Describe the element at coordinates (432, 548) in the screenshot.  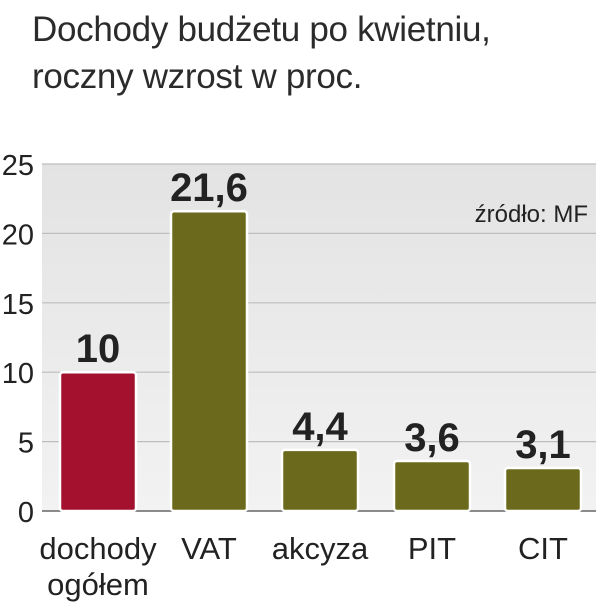
I see `x-tick-label-3-0: PIT` at that location.